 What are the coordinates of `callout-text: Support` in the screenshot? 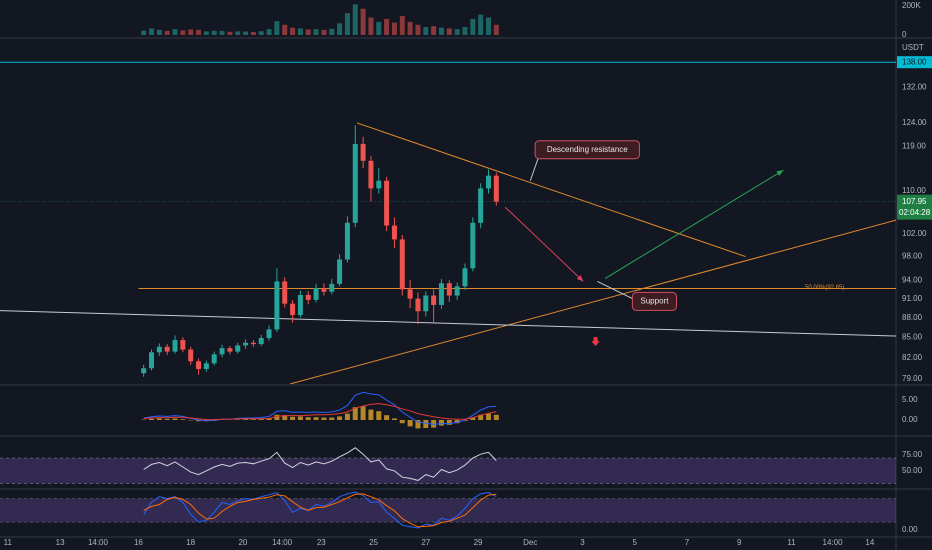 It's located at (654, 301).